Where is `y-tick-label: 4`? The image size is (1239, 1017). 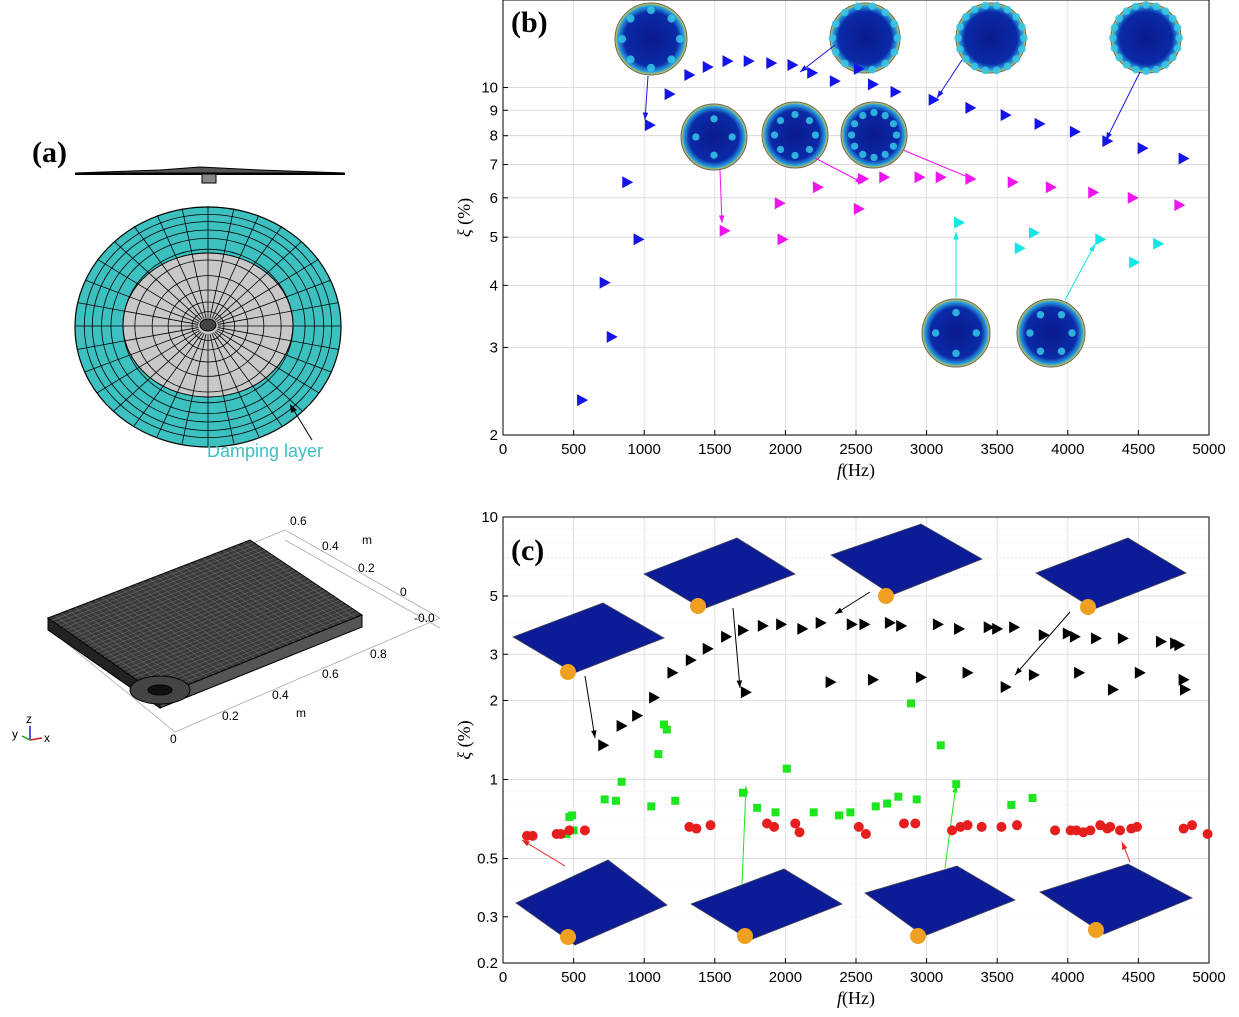
y-tick-label: 4 is located at coordinates (494, 285).